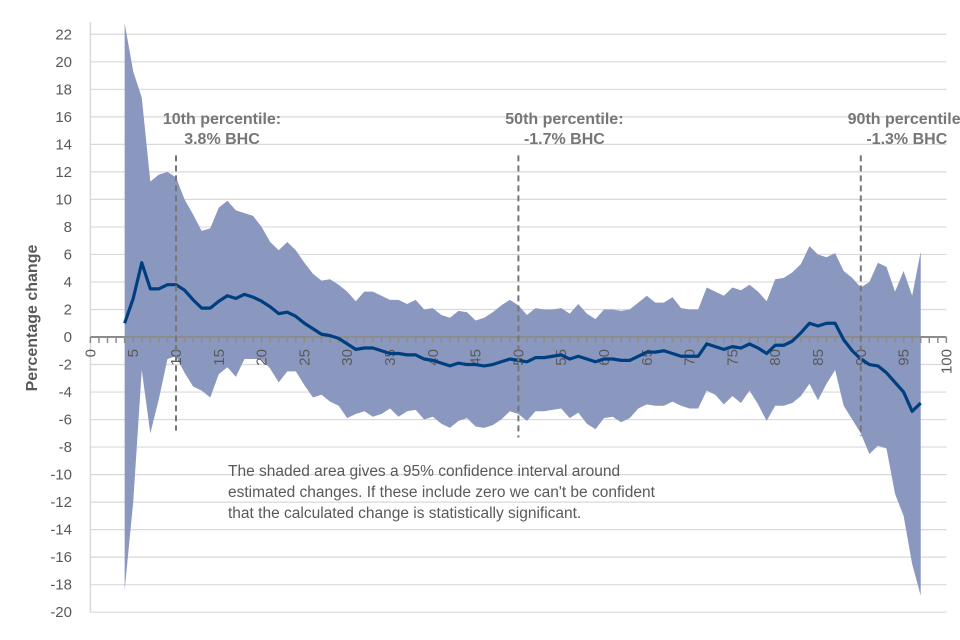 The image size is (960, 640). What do you see at coordinates (68, 337) in the screenshot?
I see `y-tick-label: 0` at bounding box center [68, 337].